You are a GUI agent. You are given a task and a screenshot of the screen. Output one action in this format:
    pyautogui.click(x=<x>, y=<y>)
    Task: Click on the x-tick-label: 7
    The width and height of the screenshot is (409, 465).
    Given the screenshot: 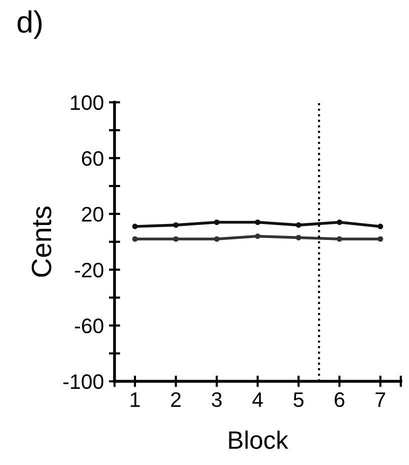 What is the action you would take?
    pyautogui.click(x=381, y=399)
    